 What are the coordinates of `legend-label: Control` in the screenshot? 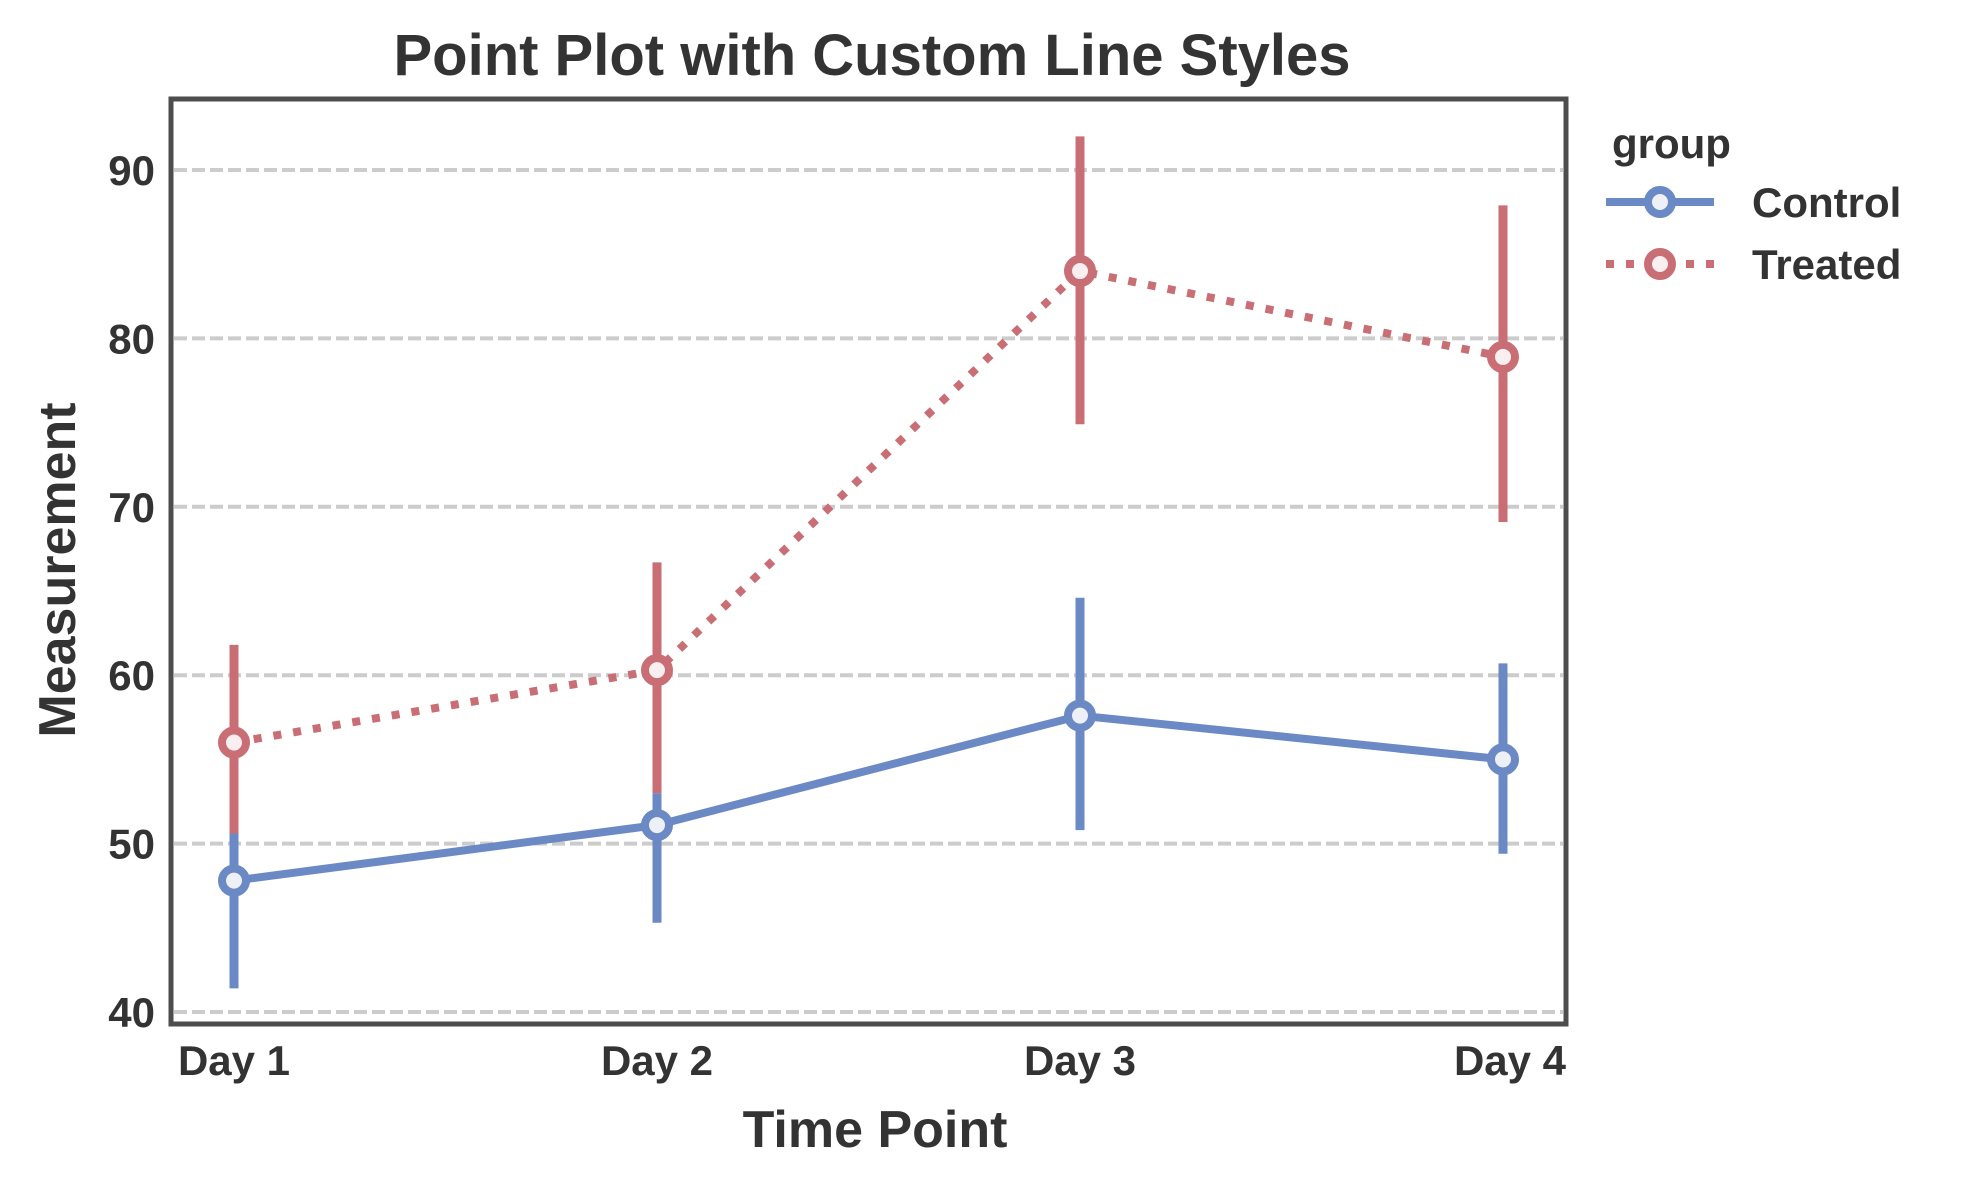 It's located at (1826, 202).